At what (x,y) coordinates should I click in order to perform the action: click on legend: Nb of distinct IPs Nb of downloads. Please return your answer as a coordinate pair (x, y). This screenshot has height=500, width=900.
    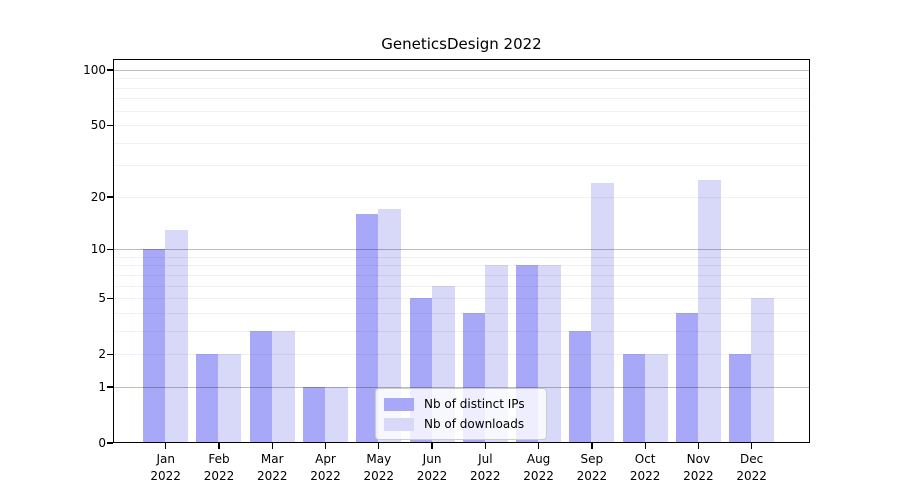
    Looking at the image, I should click on (461, 414).